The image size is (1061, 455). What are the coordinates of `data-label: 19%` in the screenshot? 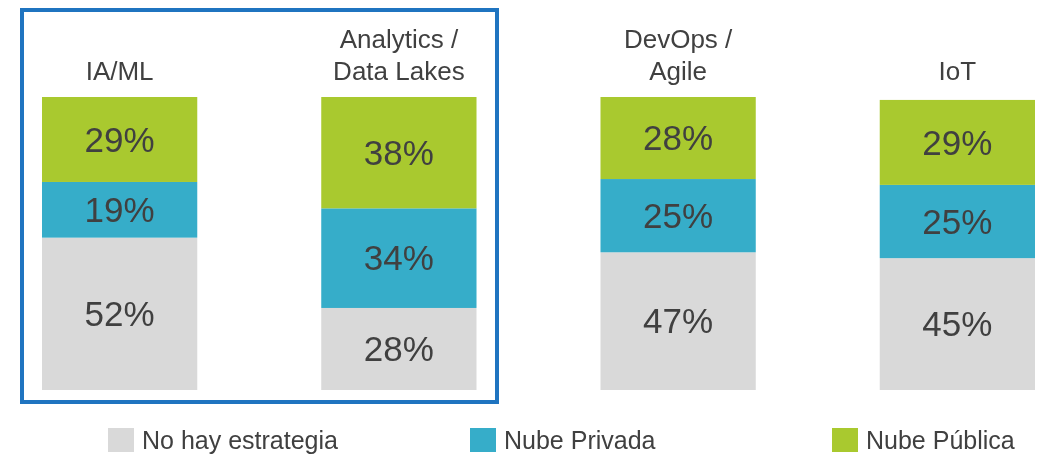 It's located at (119, 210).